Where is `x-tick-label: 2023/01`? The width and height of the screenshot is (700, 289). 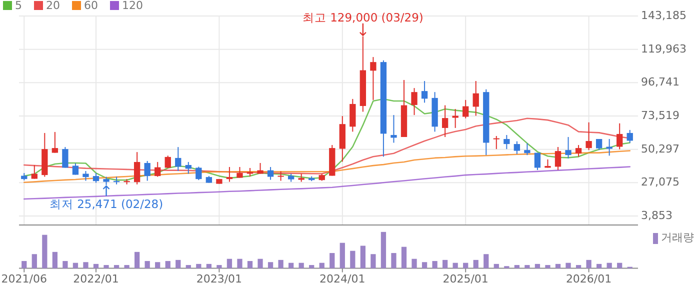
x-tick-label: 2023/01 is located at coordinates (219, 279).